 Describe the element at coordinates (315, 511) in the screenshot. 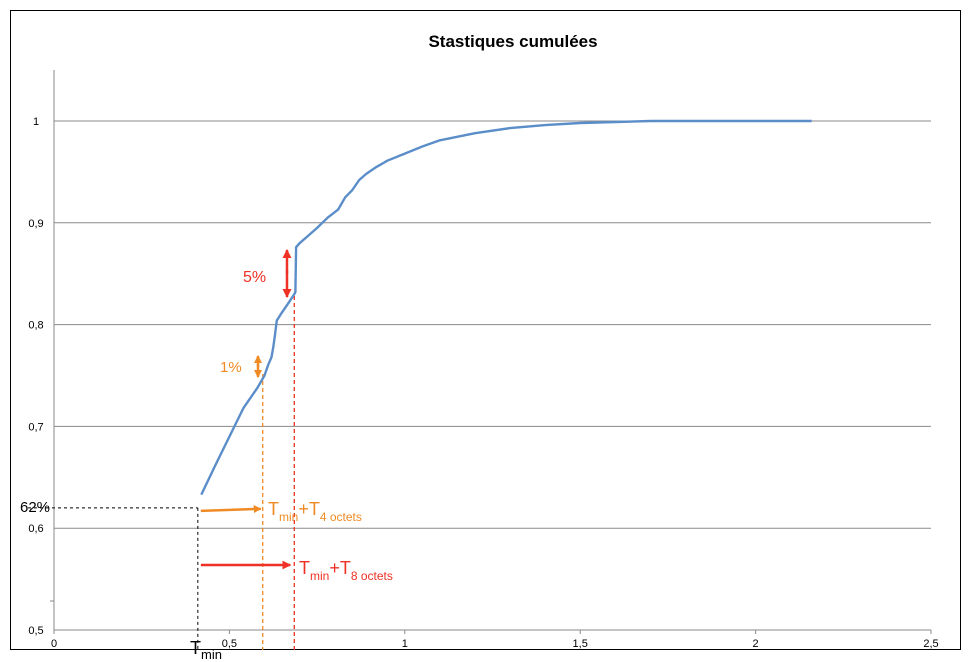

I see `label-tmin-plus-t4: Tmin+T4 octets` at that location.